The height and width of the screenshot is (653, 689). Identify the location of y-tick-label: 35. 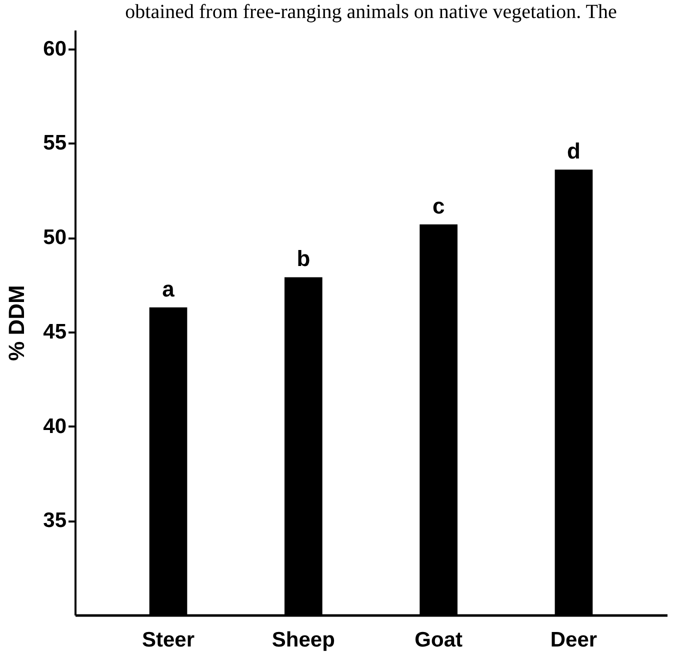
(55, 520).